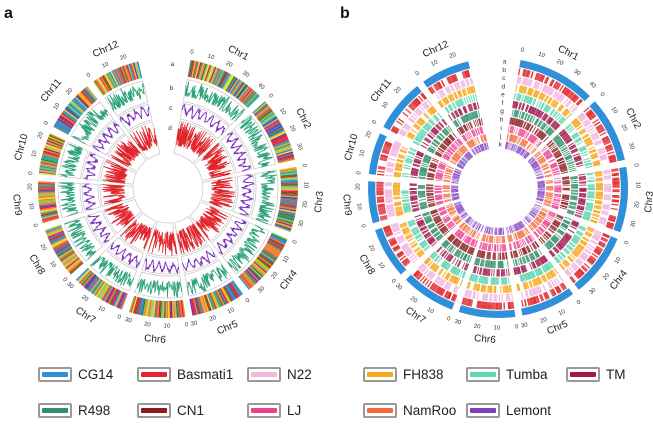 The width and height of the screenshot is (653, 429). I want to click on panel-a-track-d-line, so click(115, 171).